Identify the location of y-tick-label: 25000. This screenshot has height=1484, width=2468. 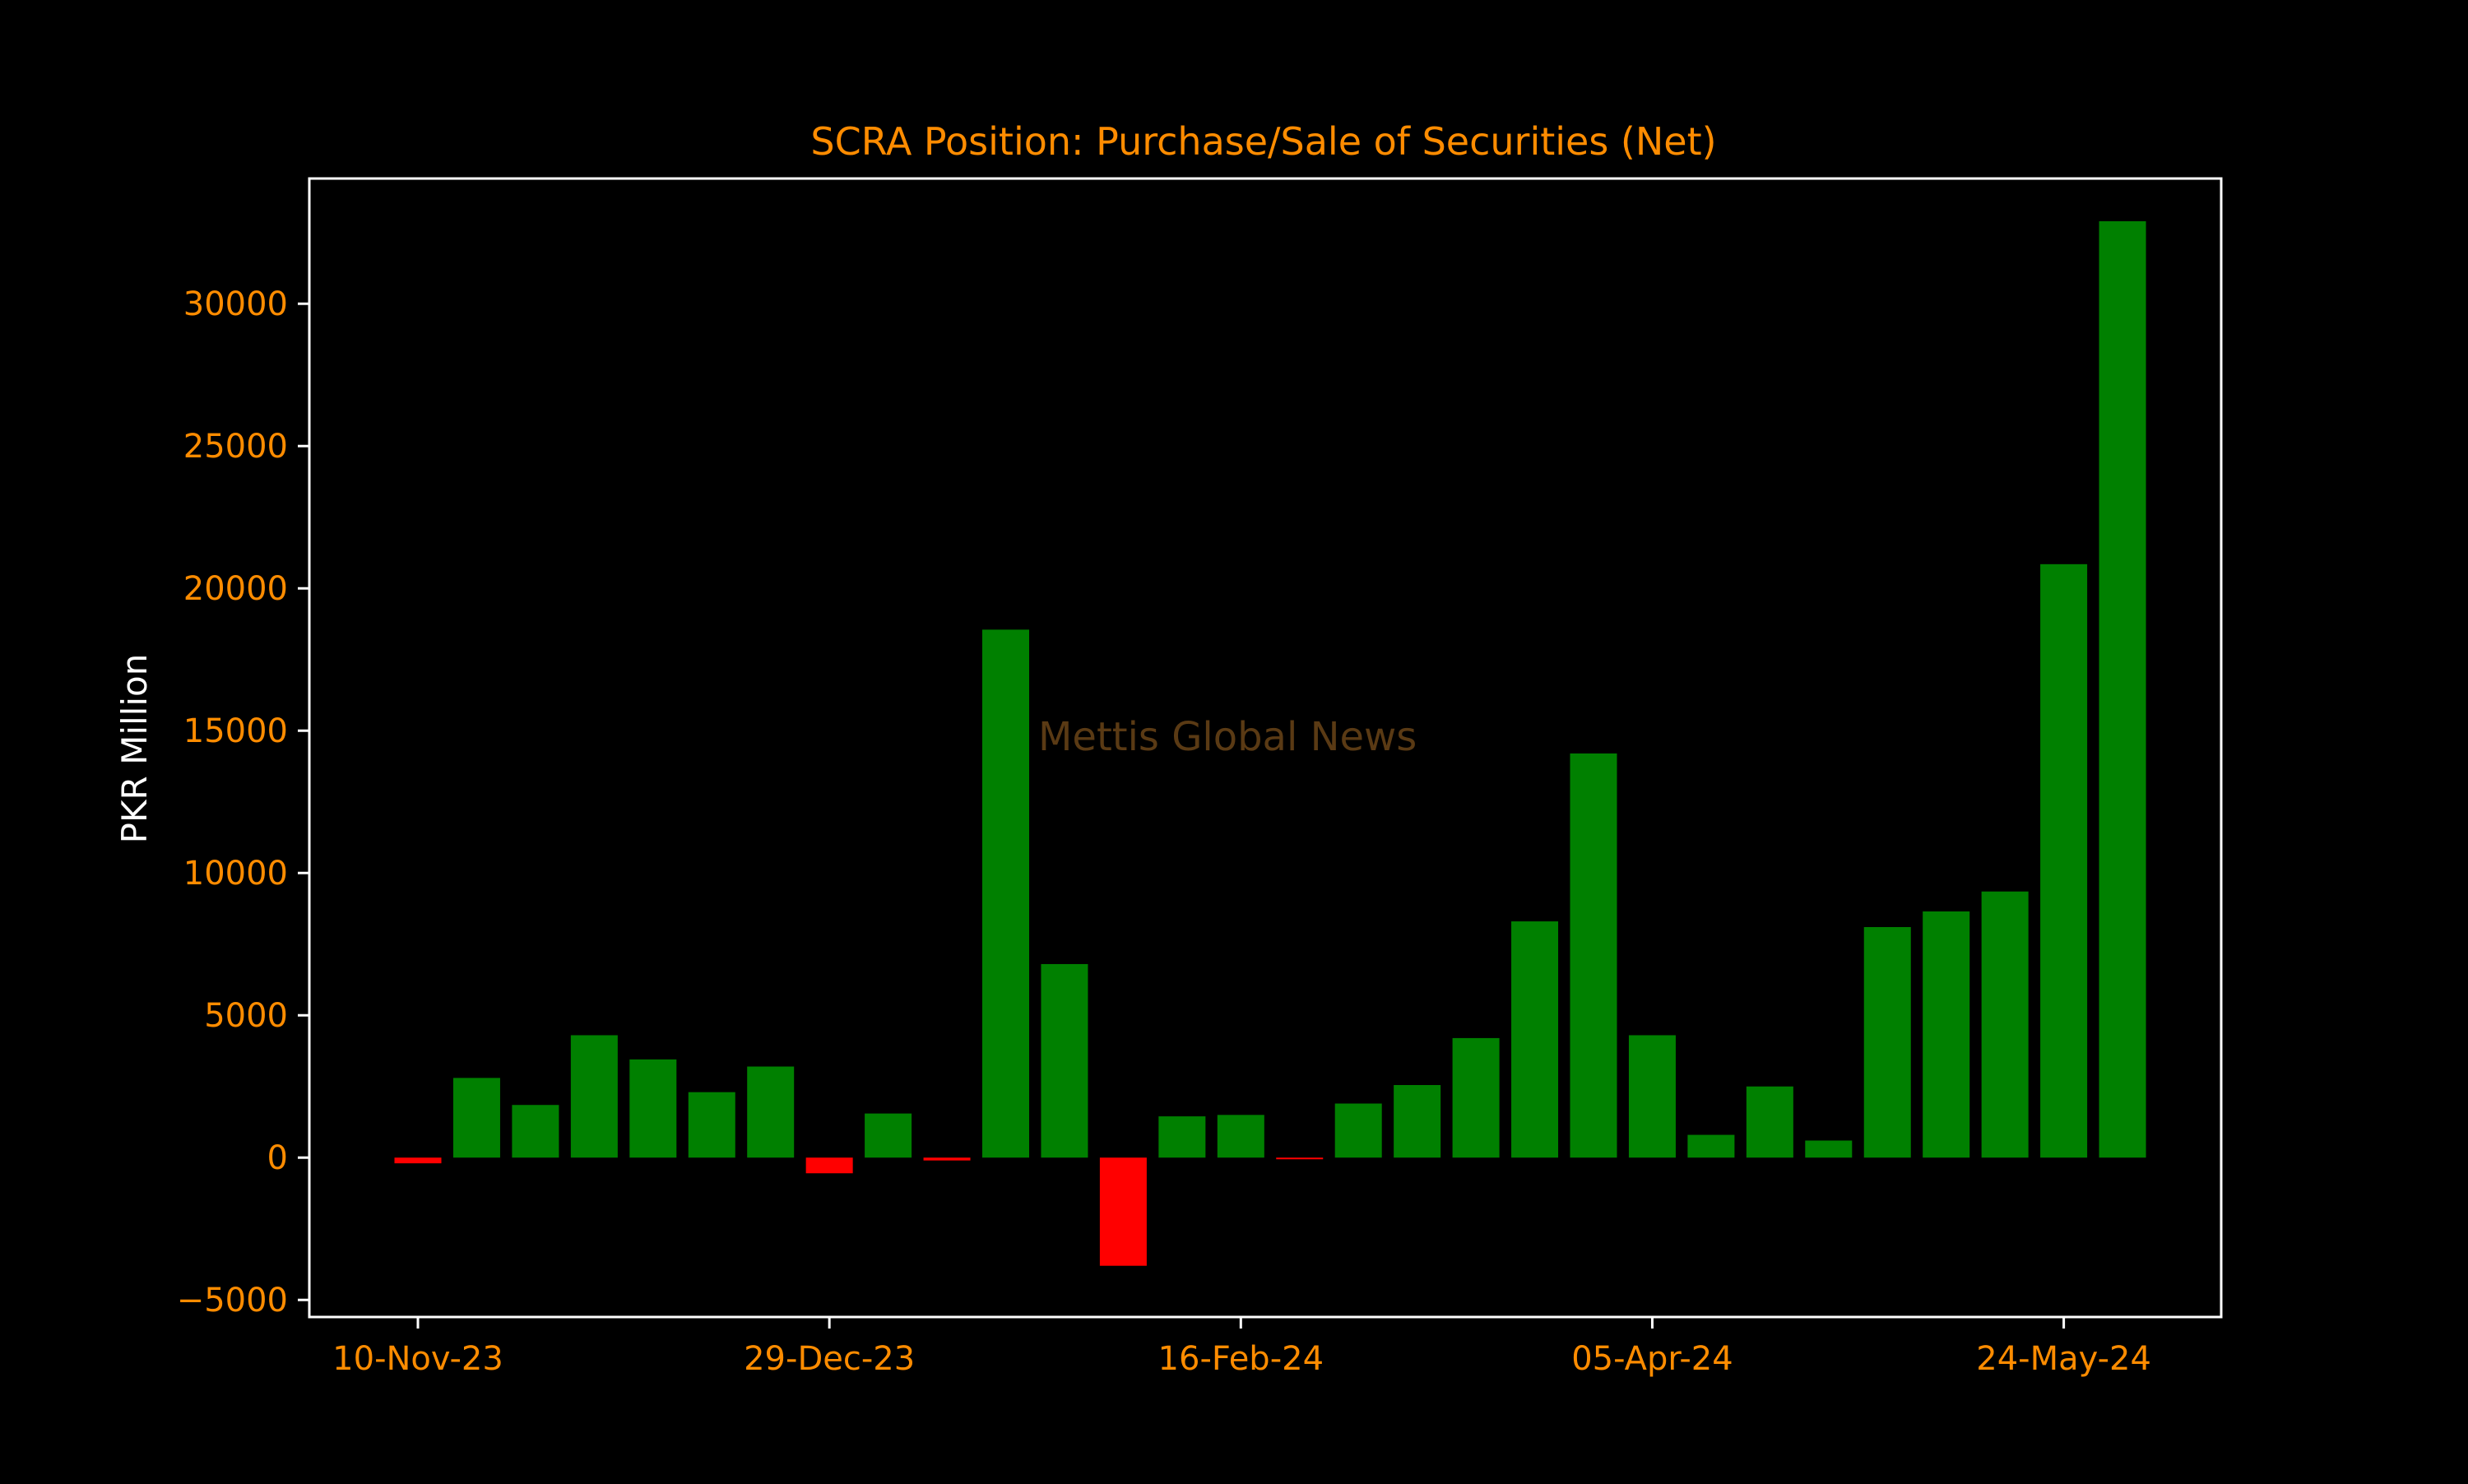
(236, 447).